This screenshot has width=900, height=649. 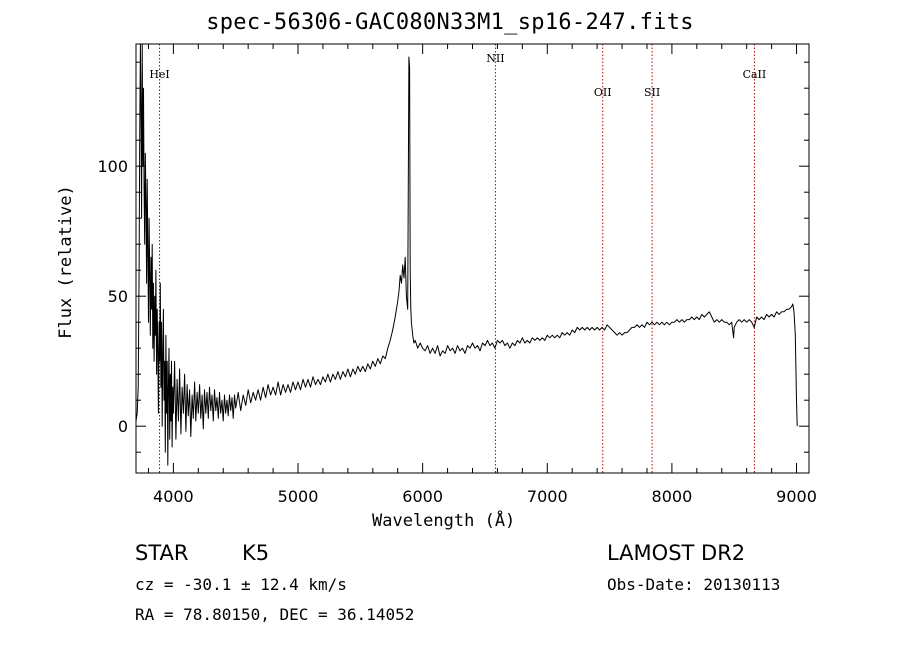 What do you see at coordinates (241, 584) in the screenshot?
I see `redshift-cz: cz = -30.1 ± 12.4 km/s` at bounding box center [241, 584].